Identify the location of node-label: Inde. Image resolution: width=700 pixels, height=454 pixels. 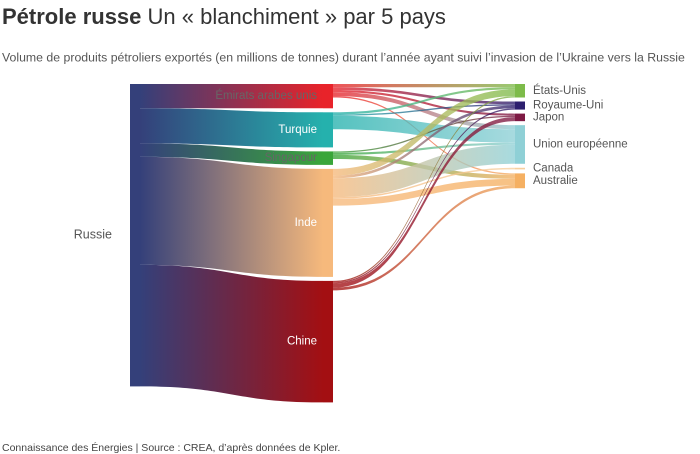
(306, 223).